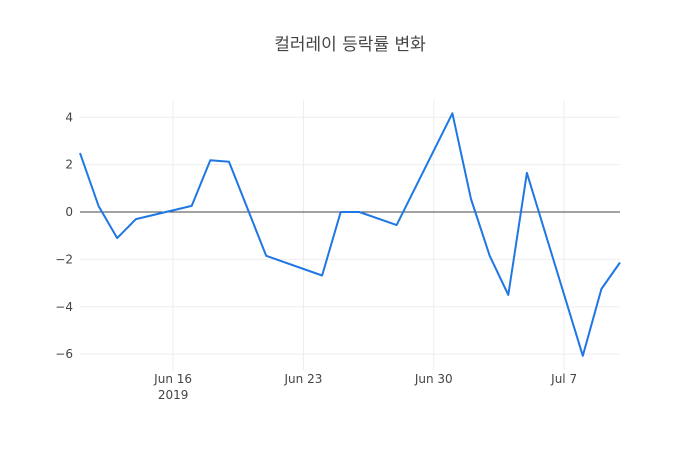 The height and width of the screenshot is (450, 700). I want to click on x-tick-label: Jul 7, so click(563, 379).